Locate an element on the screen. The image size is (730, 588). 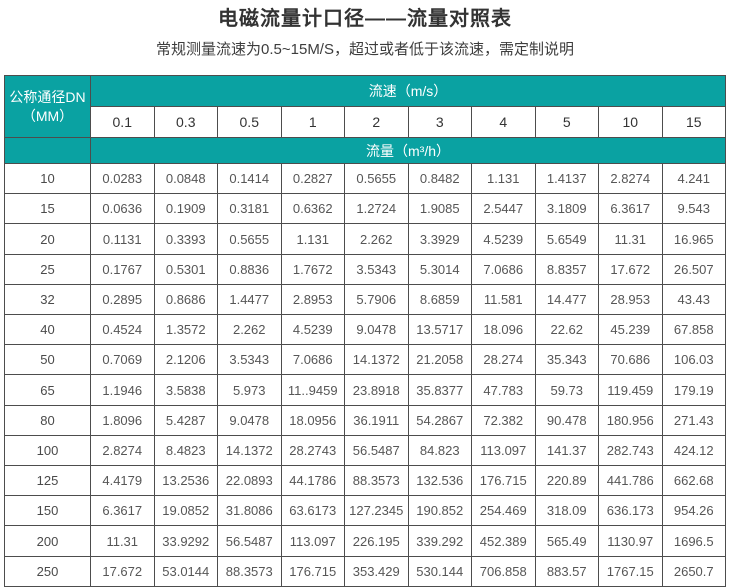
flow-cell: 176.715 is located at coordinates (312, 571).